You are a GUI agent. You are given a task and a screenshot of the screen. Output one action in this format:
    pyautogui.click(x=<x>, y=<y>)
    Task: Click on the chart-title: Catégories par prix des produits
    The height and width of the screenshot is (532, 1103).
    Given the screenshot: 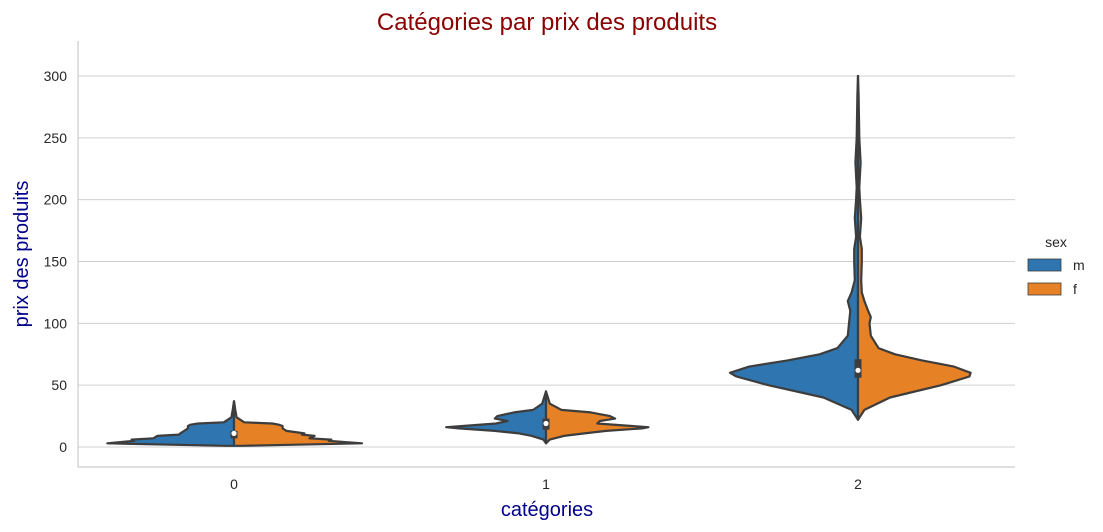 What is the action you would take?
    pyautogui.click(x=547, y=22)
    